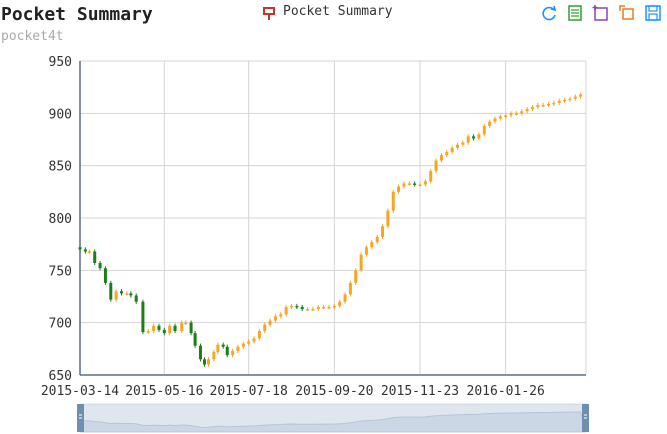  What do you see at coordinates (506, 391) in the screenshot?
I see `x-tick-label: 2016-01-26` at bounding box center [506, 391].